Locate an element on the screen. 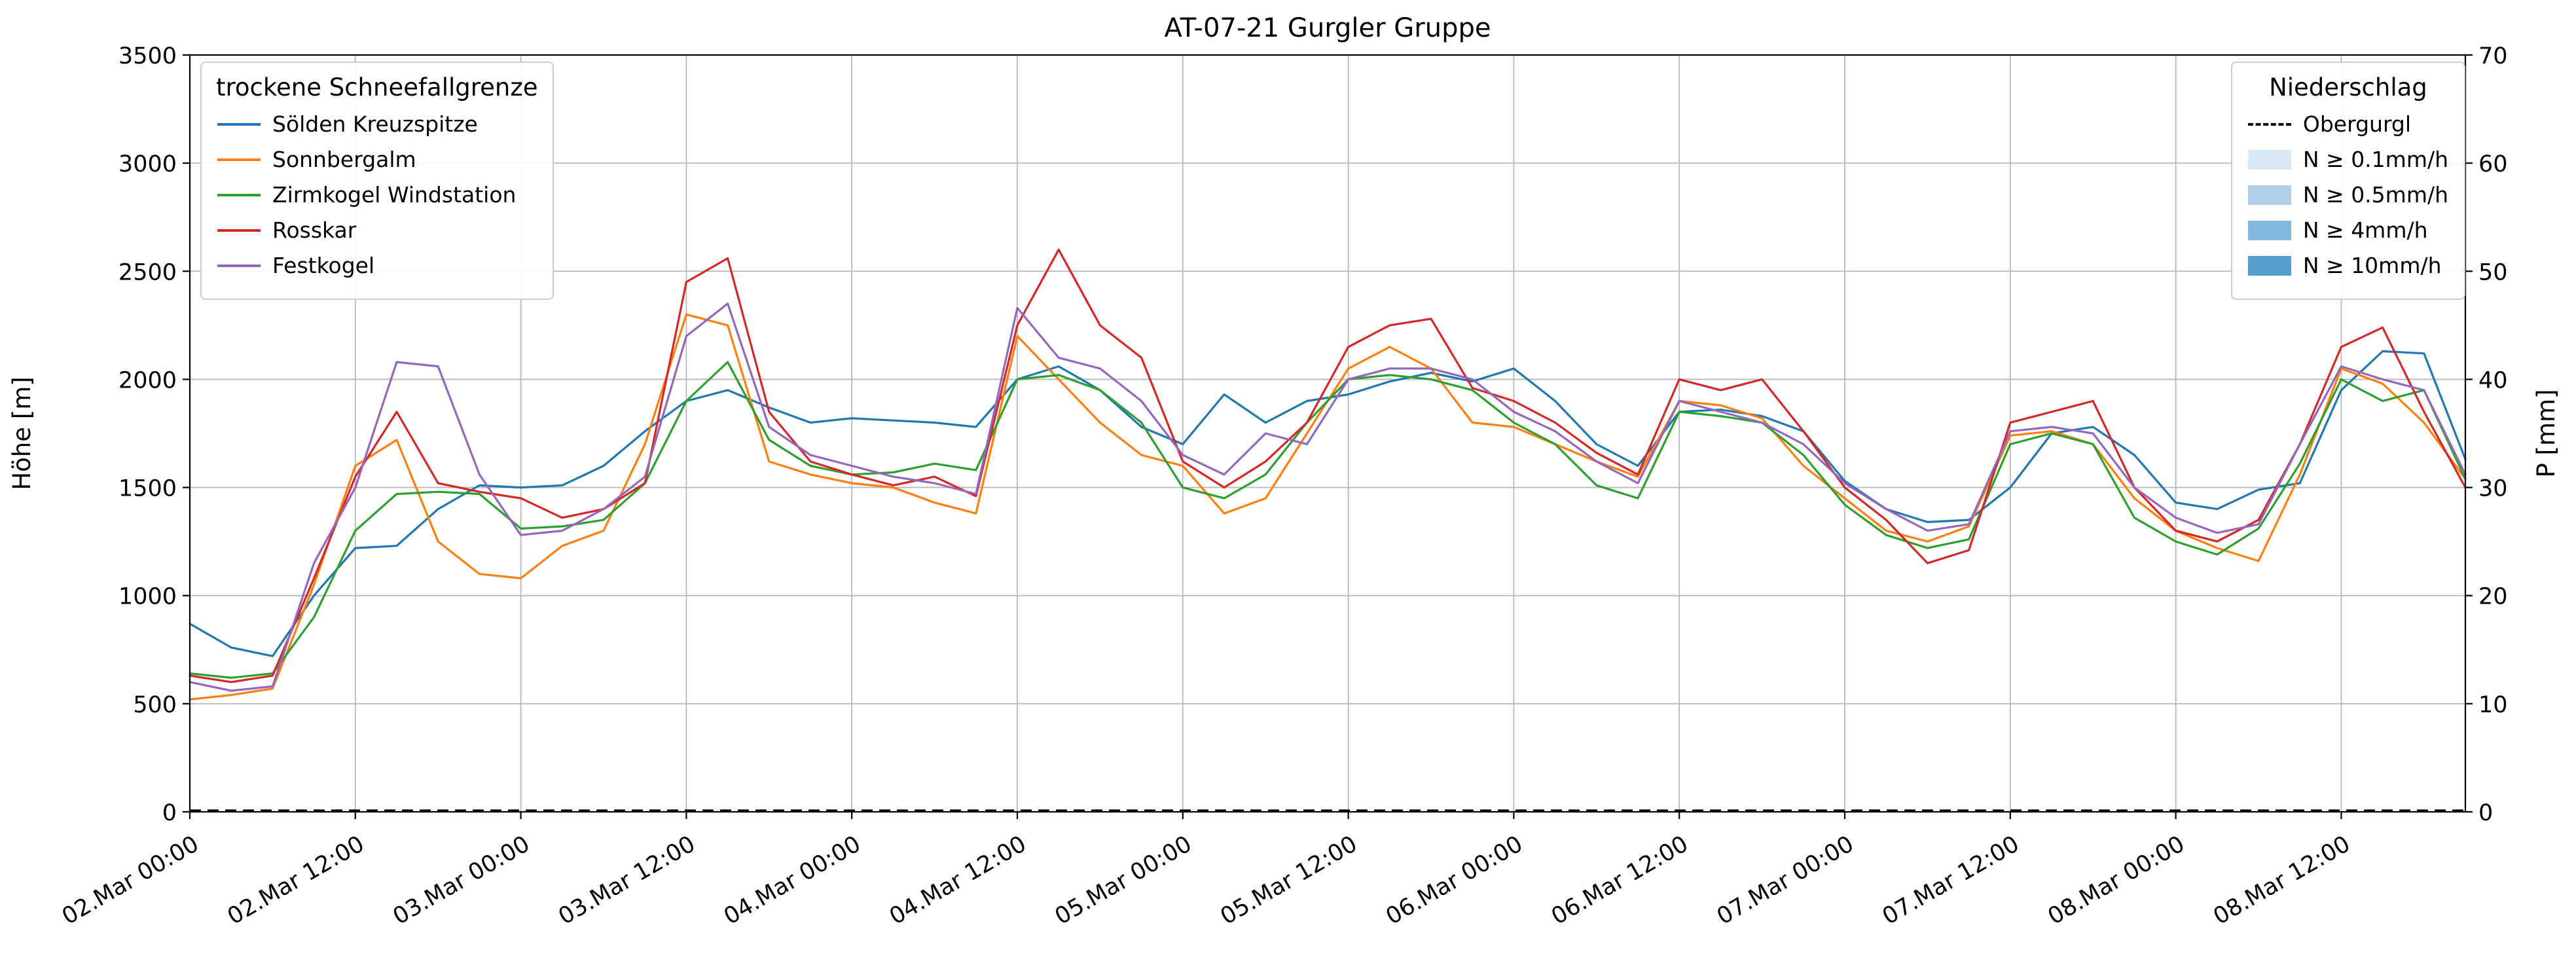  y-right-tick-label: 60 is located at coordinates (2493, 164).